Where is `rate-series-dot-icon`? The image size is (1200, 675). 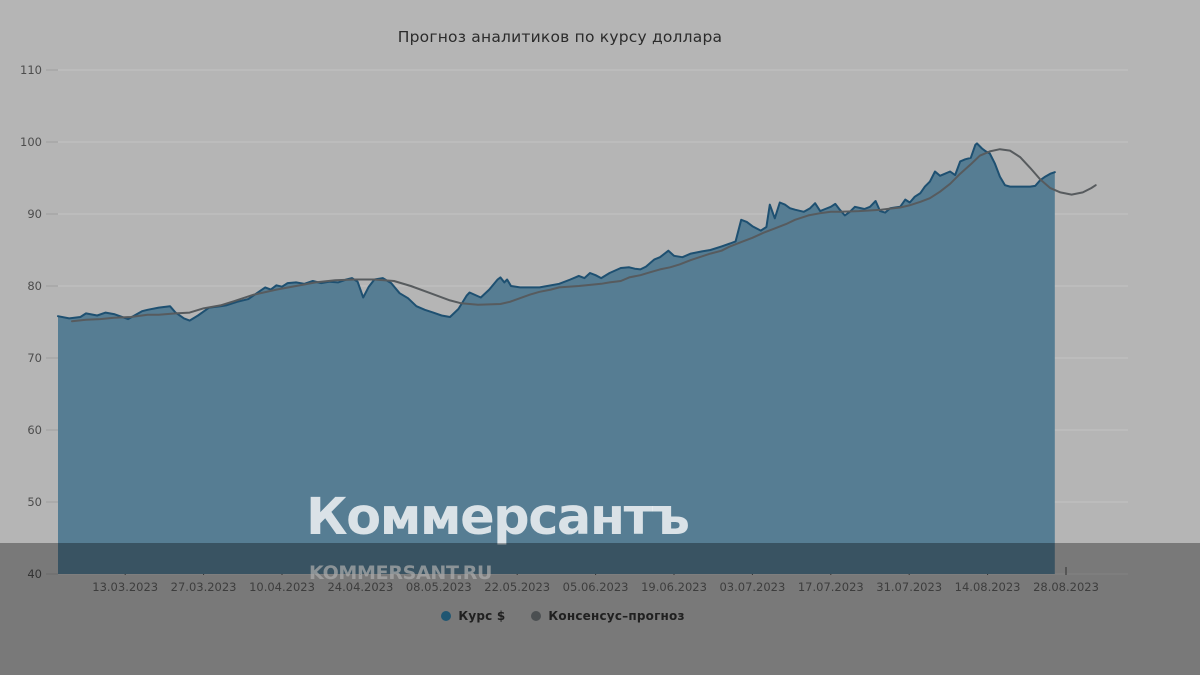
rate-series-dot-icon is located at coordinates (446, 616).